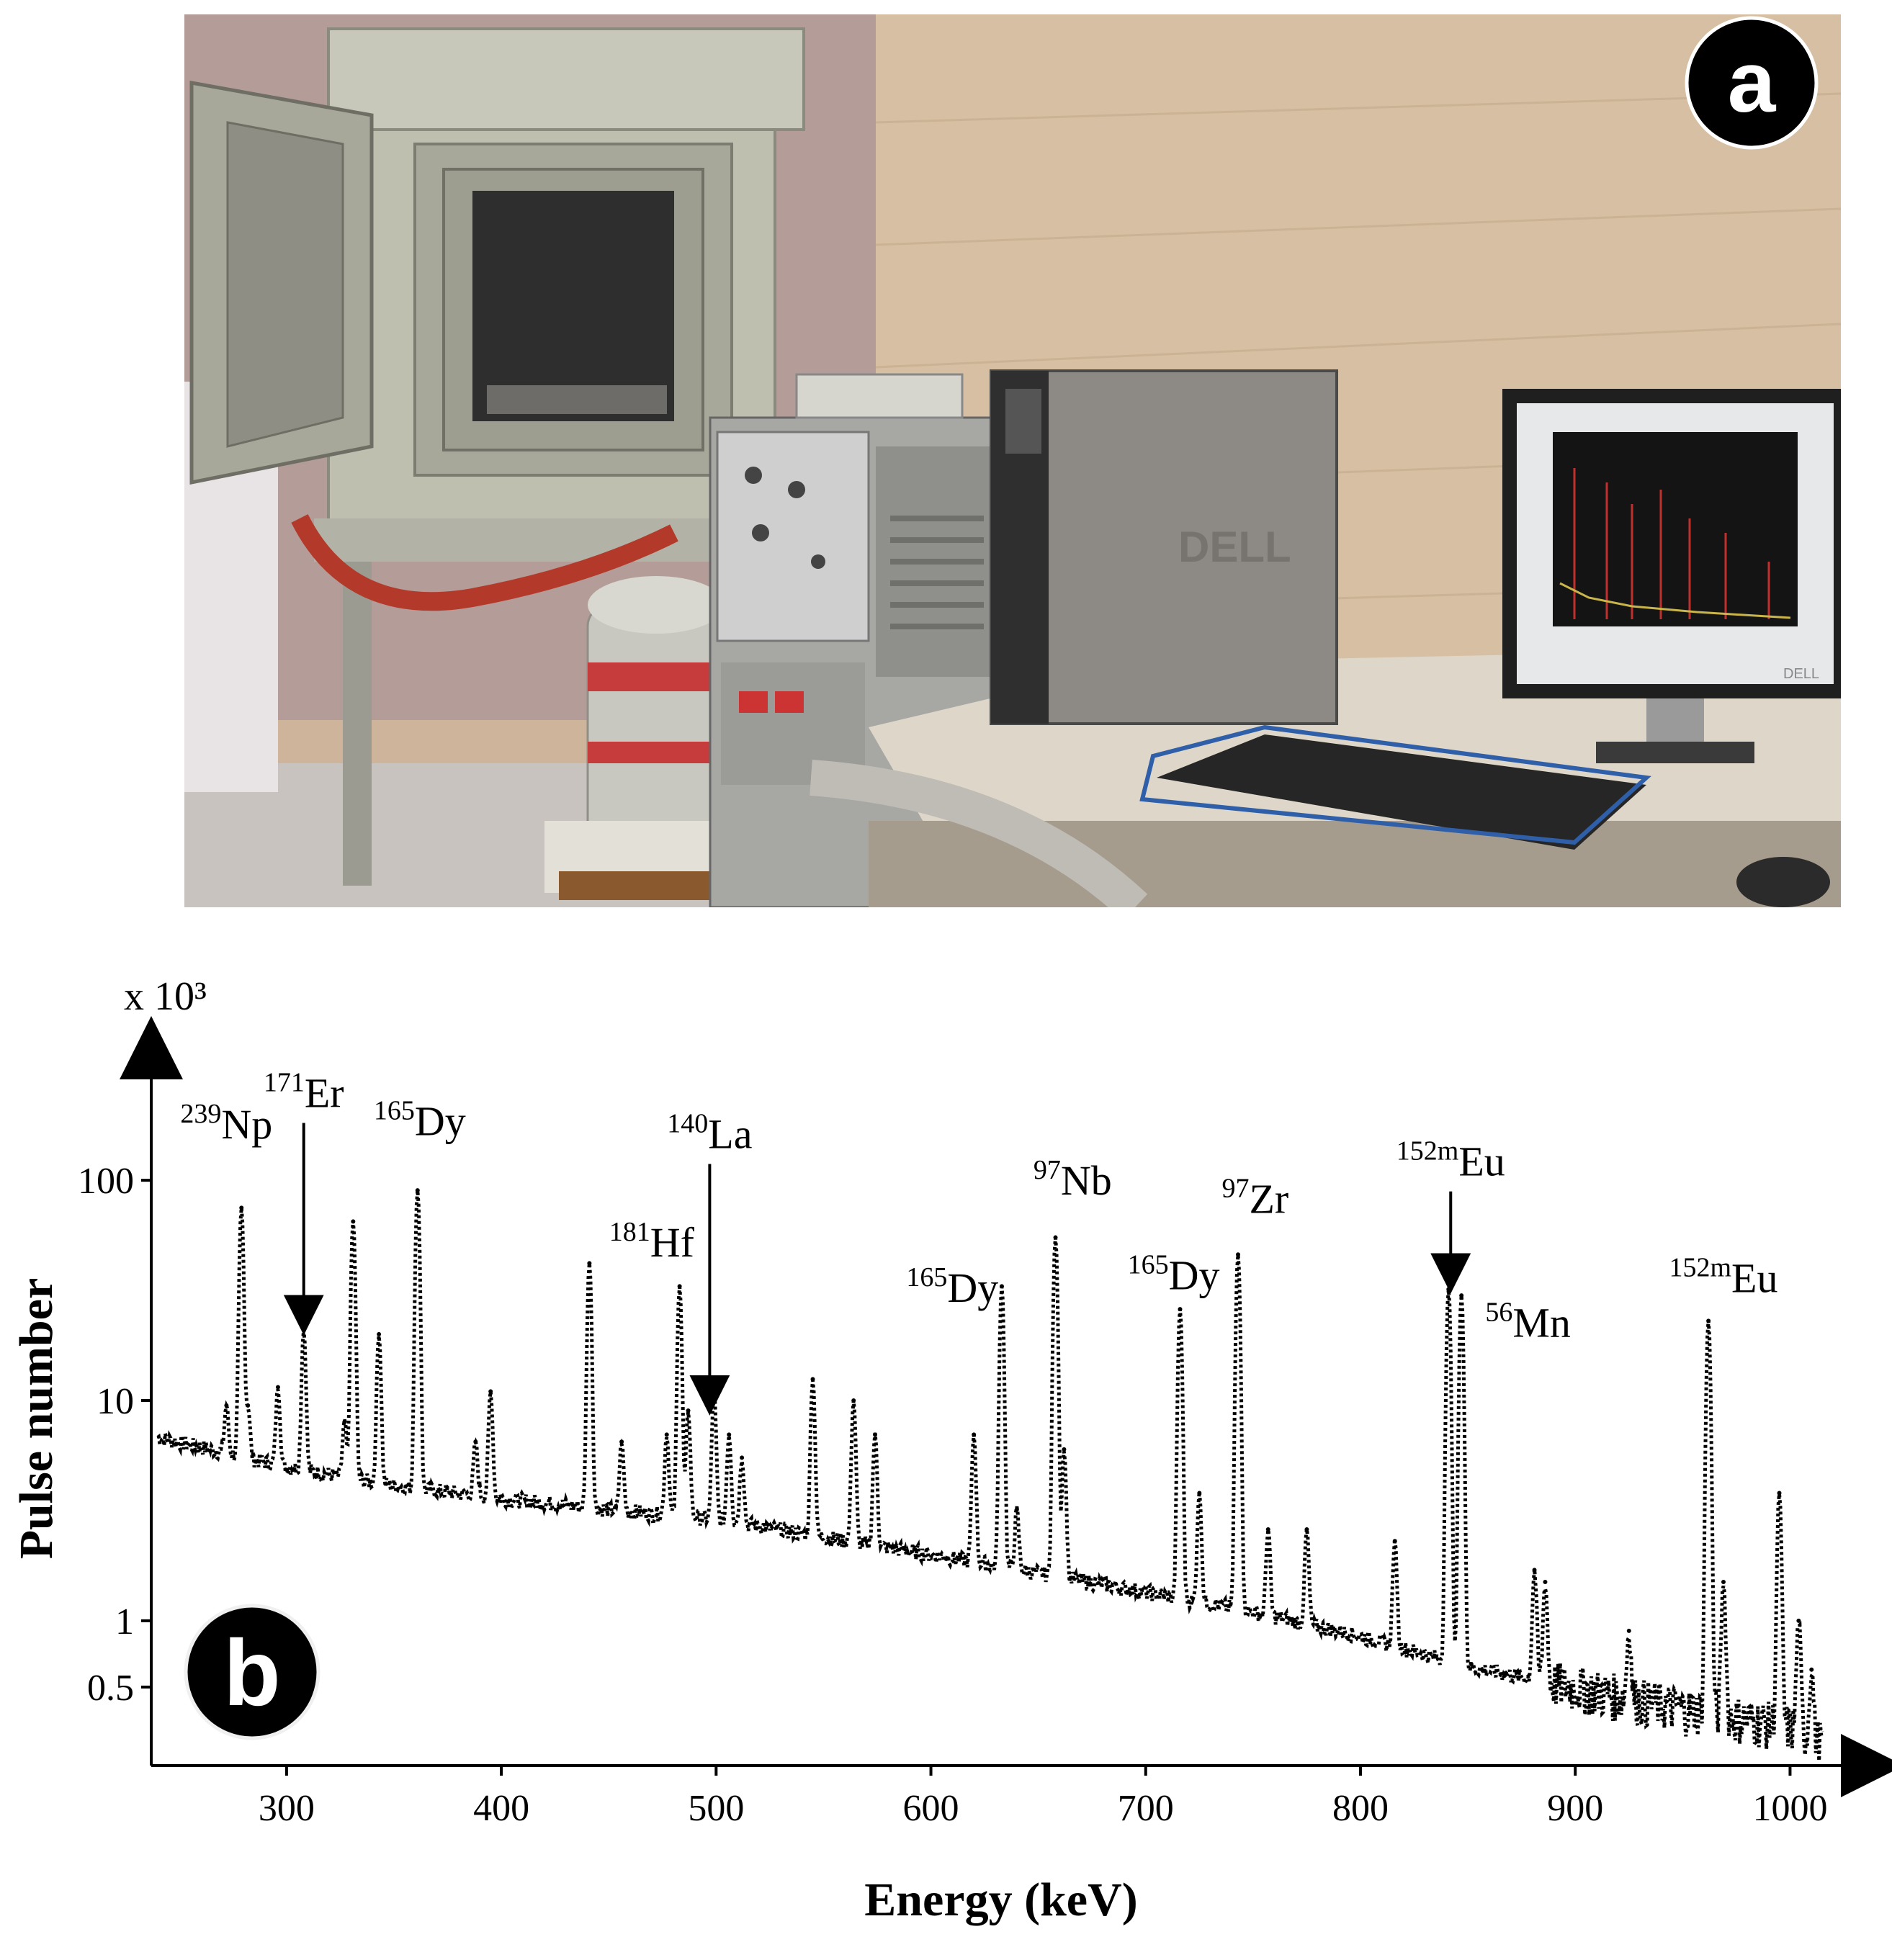 The image size is (1892, 1960). I want to click on liquid-nitrogen-dewar, so click(635, 738).